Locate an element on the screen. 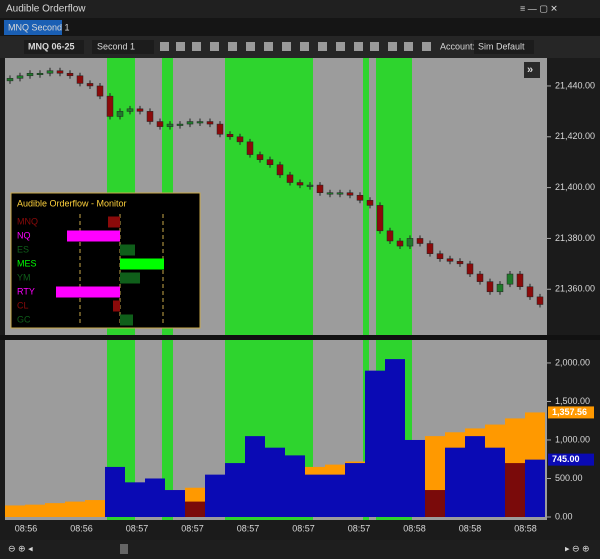 The image size is (600, 559). instrument-box is located at coordinates (54, 47).